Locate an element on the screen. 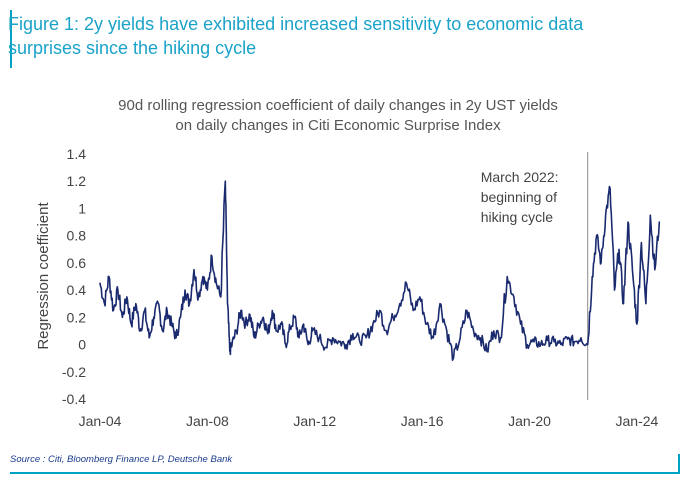 The width and height of the screenshot is (691, 482). y-tick-label: 0 is located at coordinates (82, 345).